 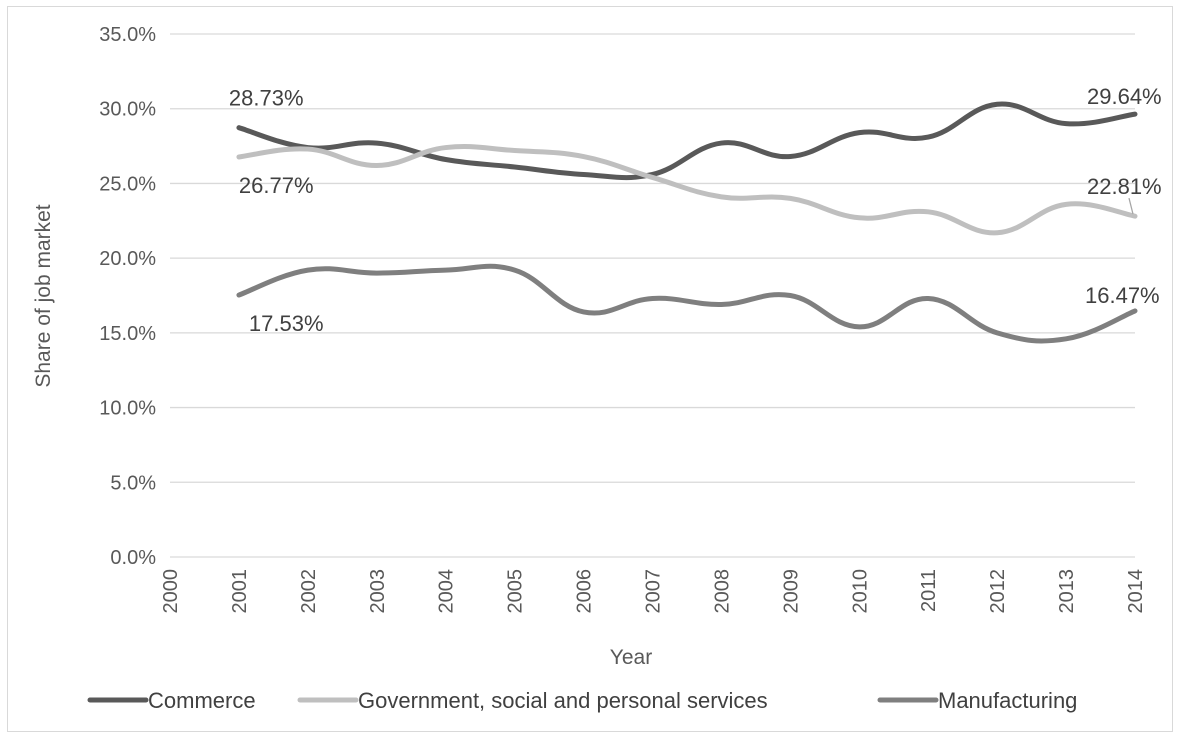 What do you see at coordinates (687, 303) in the screenshot?
I see `series-line-manufacturing` at bounding box center [687, 303].